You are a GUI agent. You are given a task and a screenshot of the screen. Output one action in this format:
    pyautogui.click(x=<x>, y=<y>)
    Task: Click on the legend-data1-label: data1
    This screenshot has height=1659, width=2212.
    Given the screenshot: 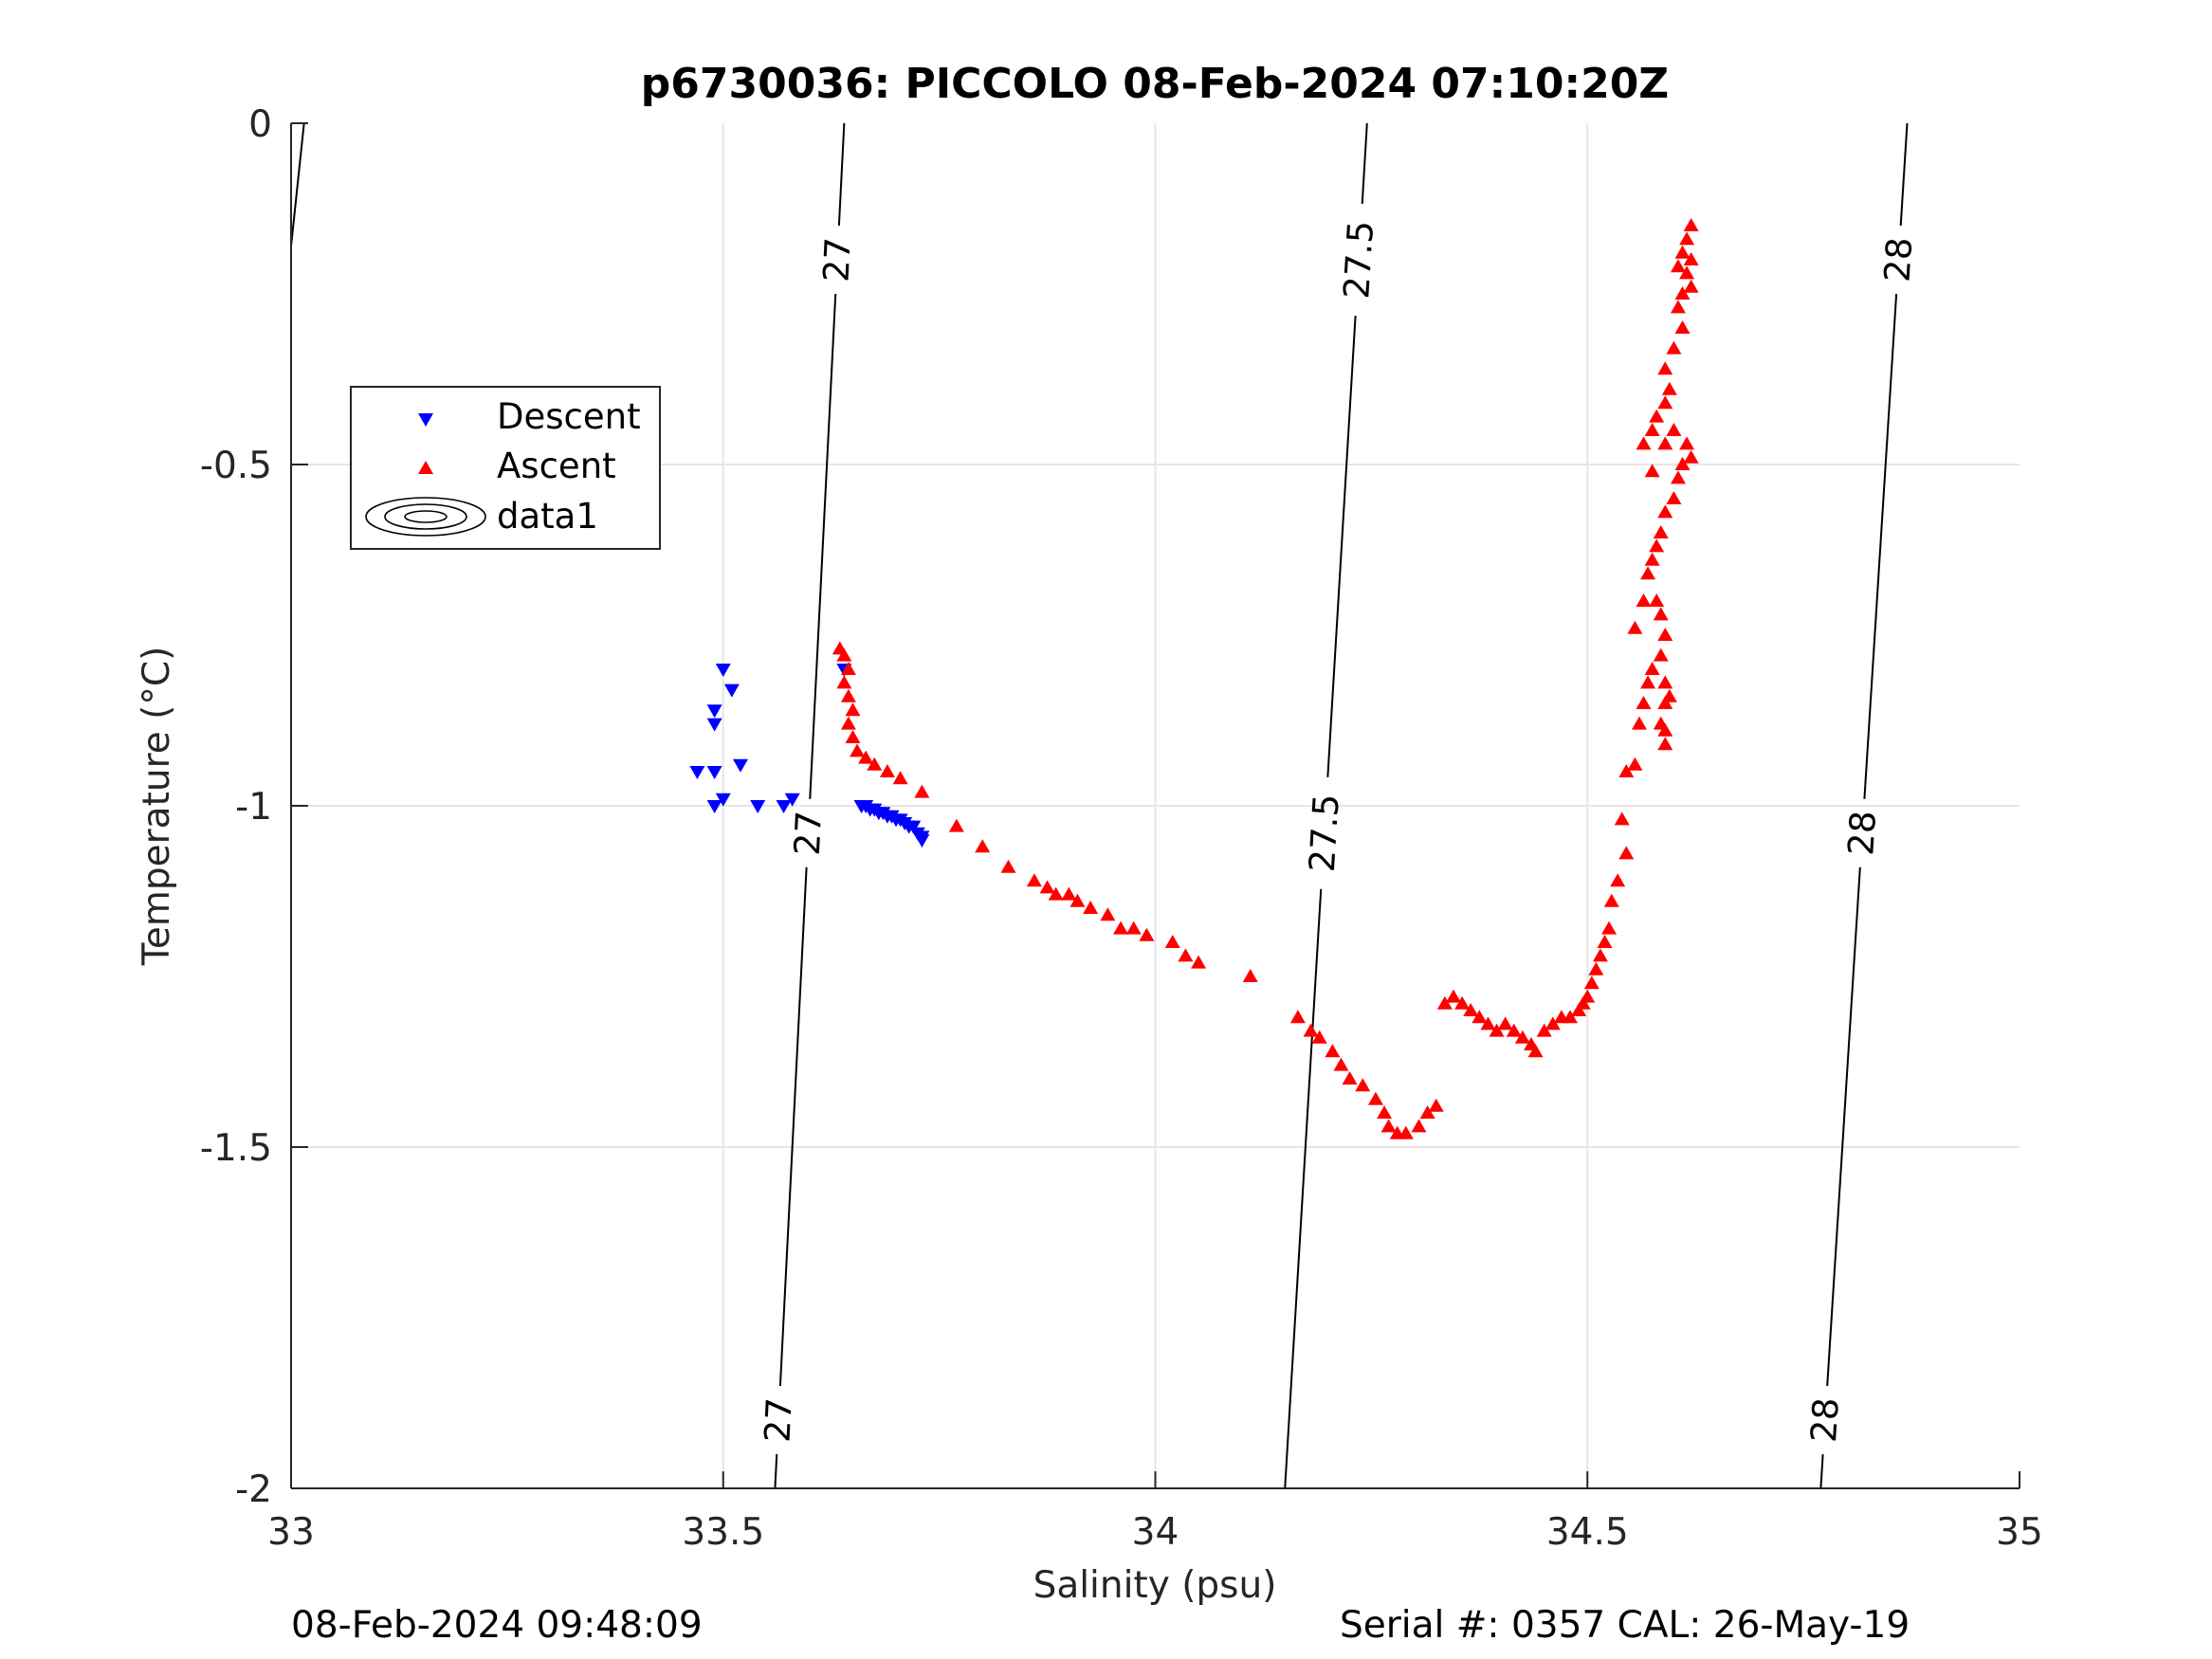 What is the action you would take?
    pyautogui.click(x=547, y=516)
    